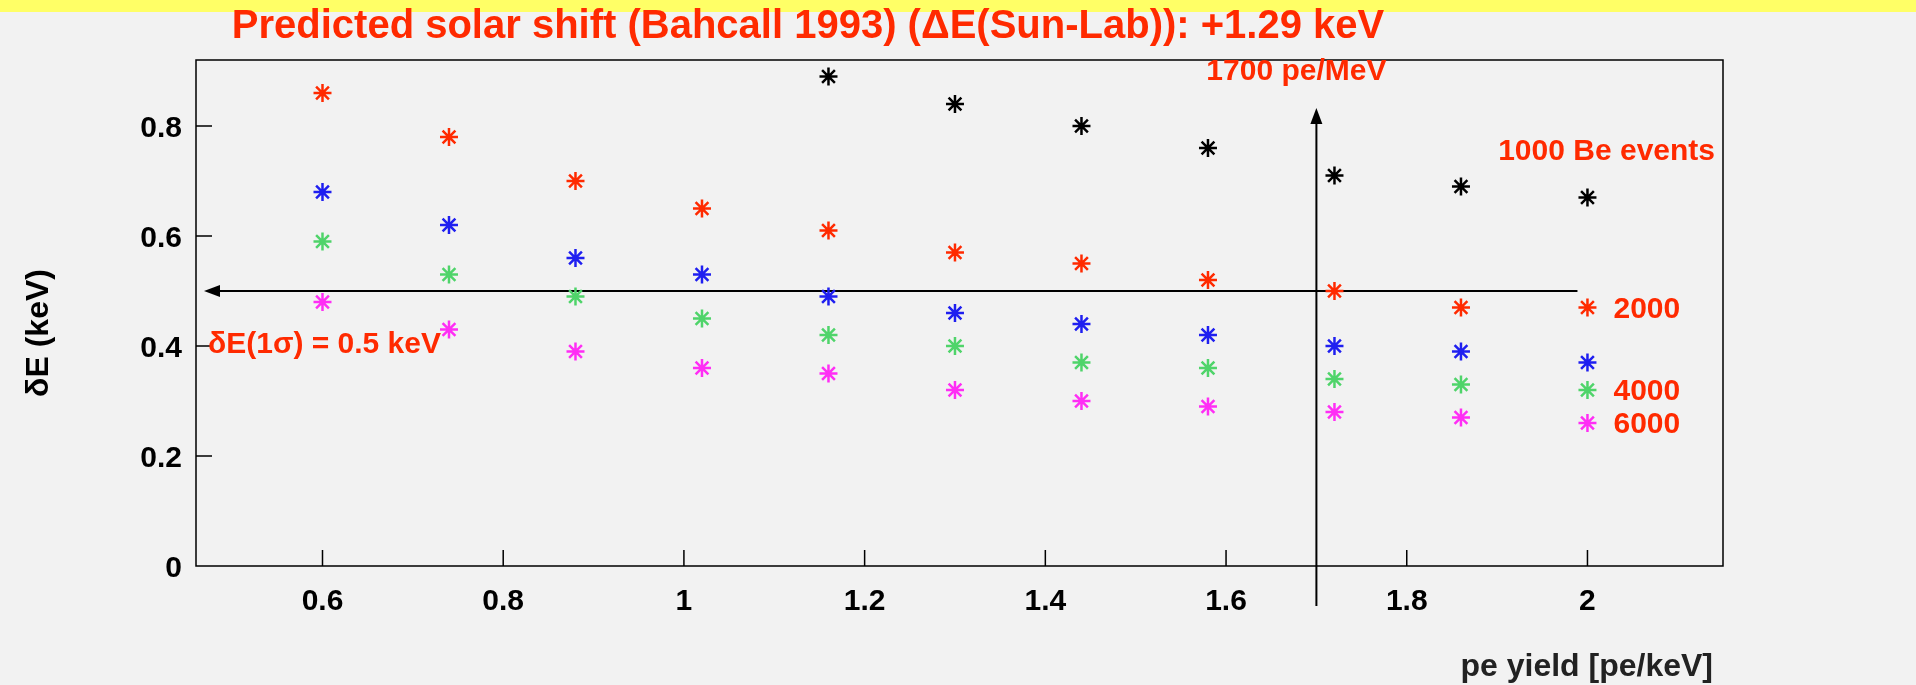 The height and width of the screenshot is (685, 1916). What do you see at coordinates (161, 126) in the screenshot?
I see `y-tick-label: 0.8` at bounding box center [161, 126].